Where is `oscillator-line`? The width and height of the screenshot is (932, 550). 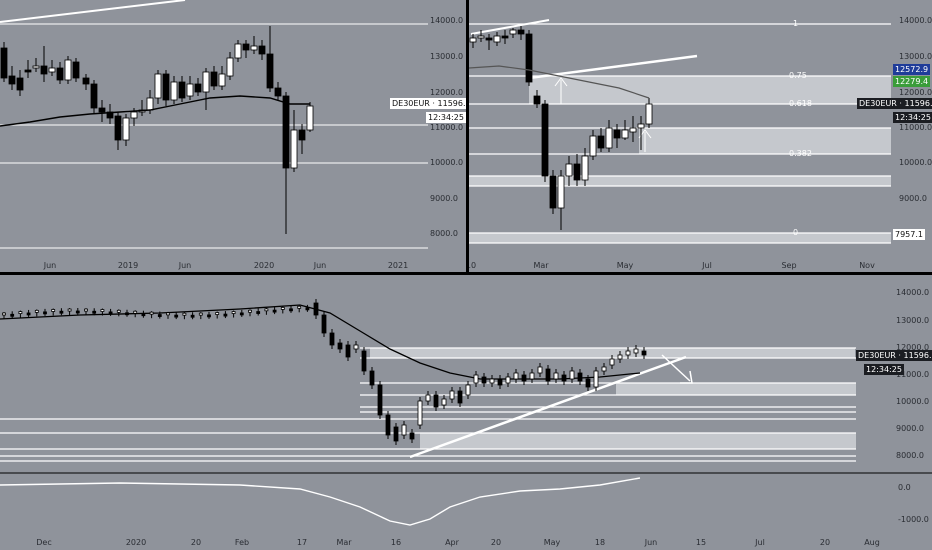
oscillator-line is located at coordinates (320, 501).